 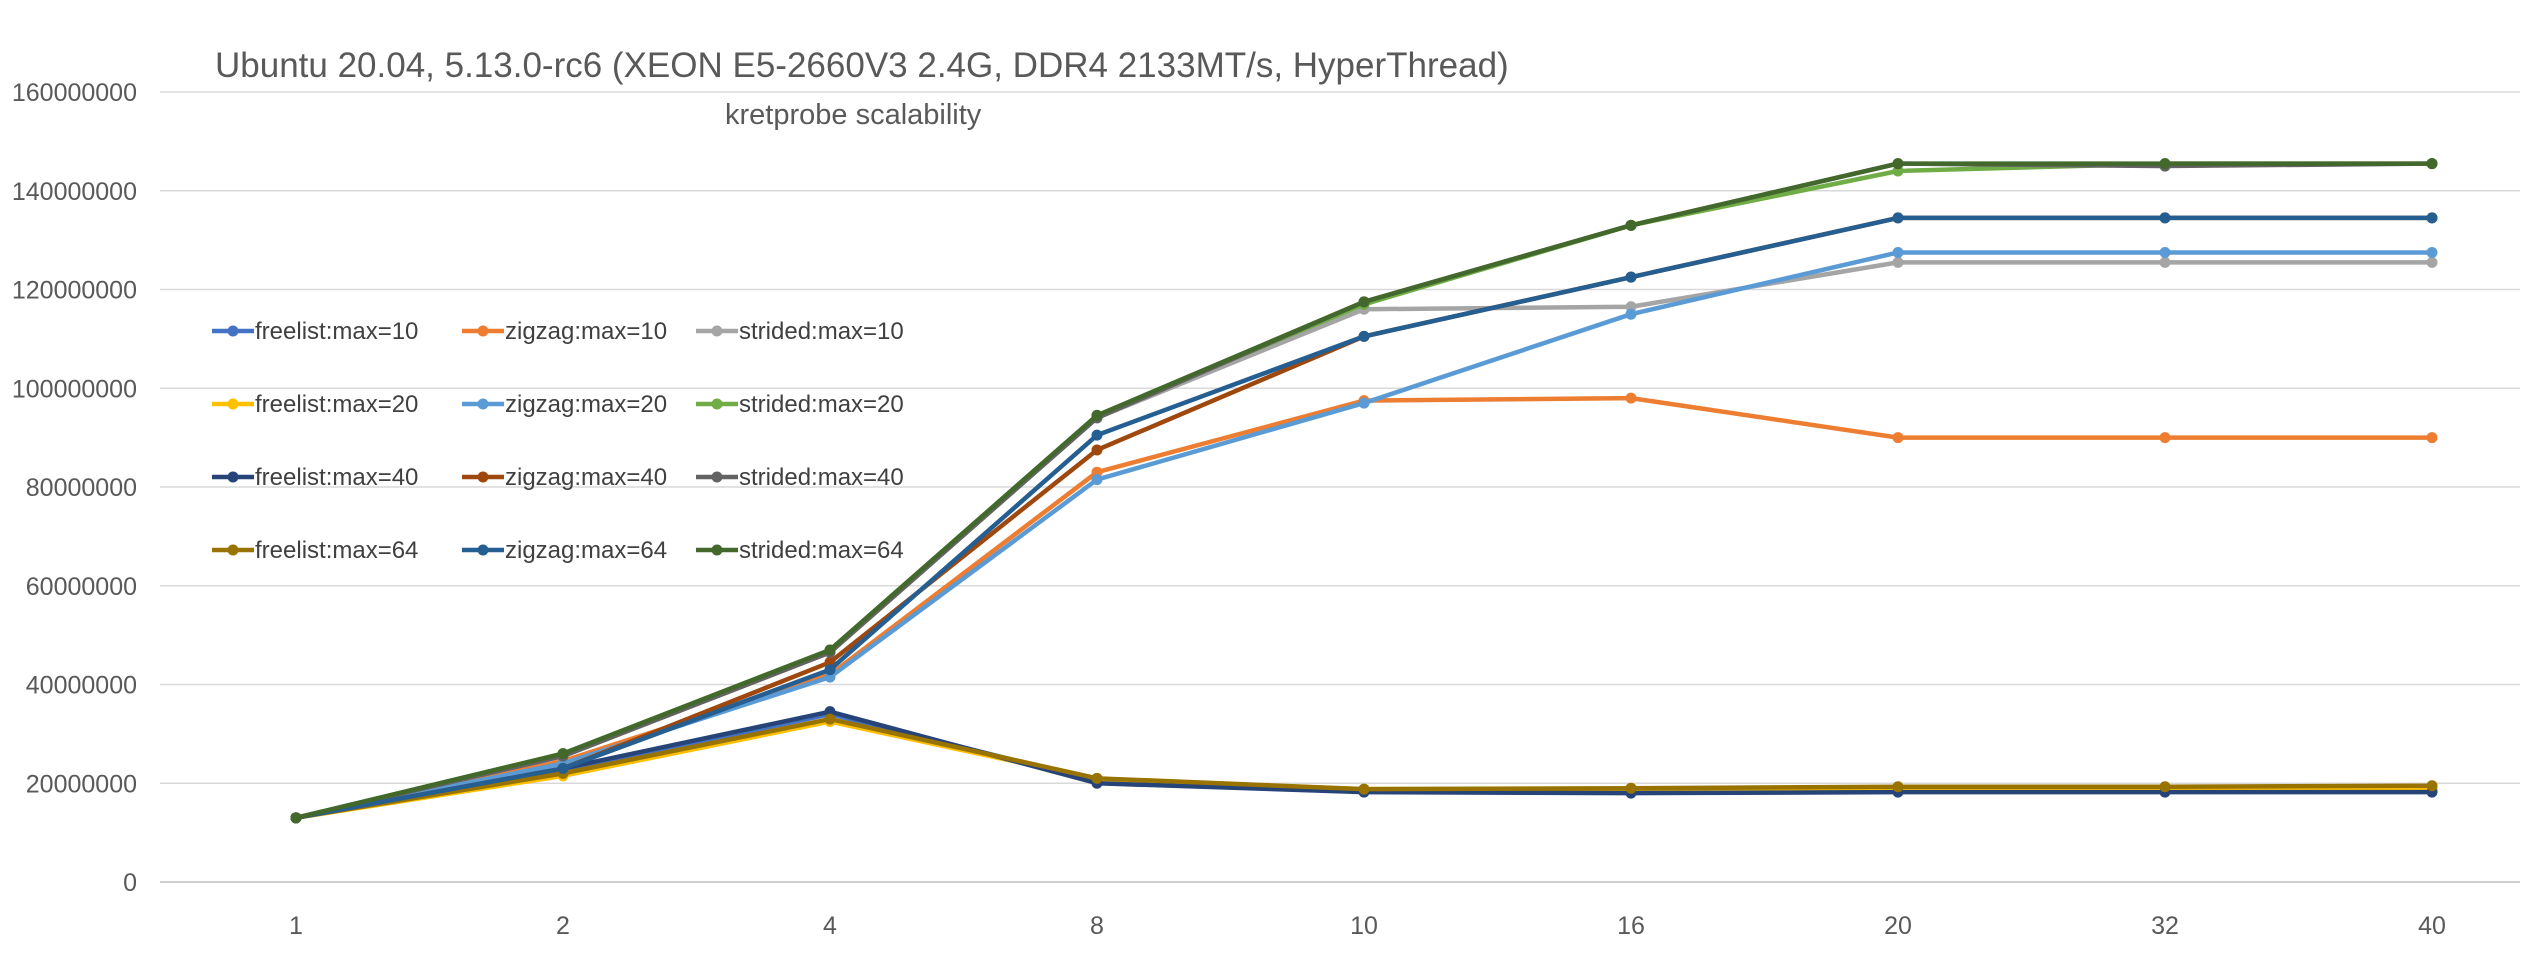 What do you see at coordinates (336, 477) in the screenshot?
I see `legend-label: freelist:max=40` at bounding box center [336, 477].